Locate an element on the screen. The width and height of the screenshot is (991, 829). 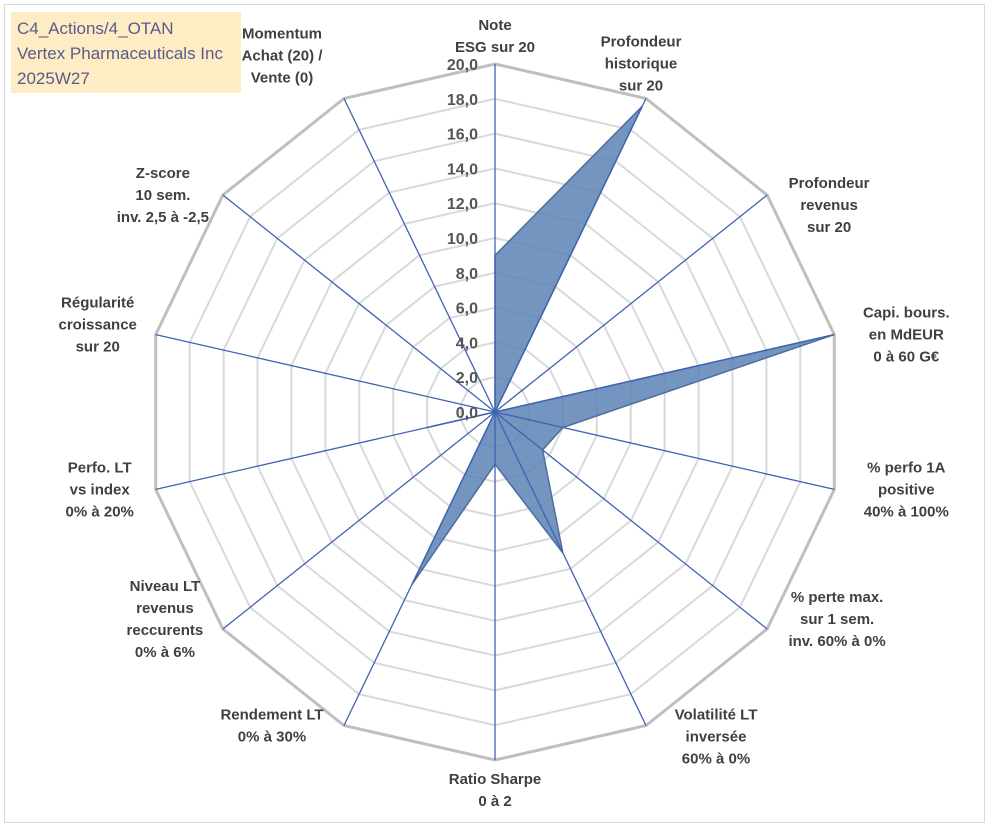
axis-label-line: inversée is located at coordinates (716, 737).